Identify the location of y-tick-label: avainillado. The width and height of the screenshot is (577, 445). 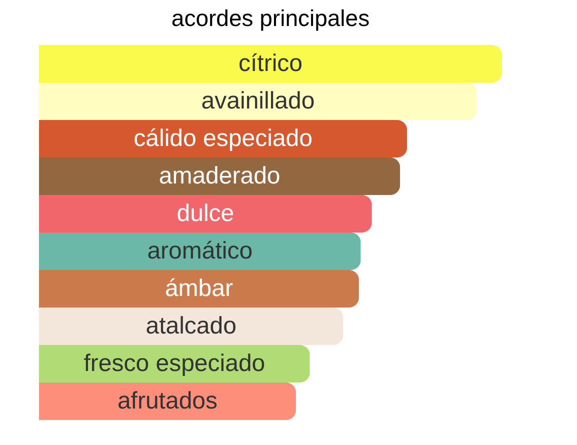
(258, 100).